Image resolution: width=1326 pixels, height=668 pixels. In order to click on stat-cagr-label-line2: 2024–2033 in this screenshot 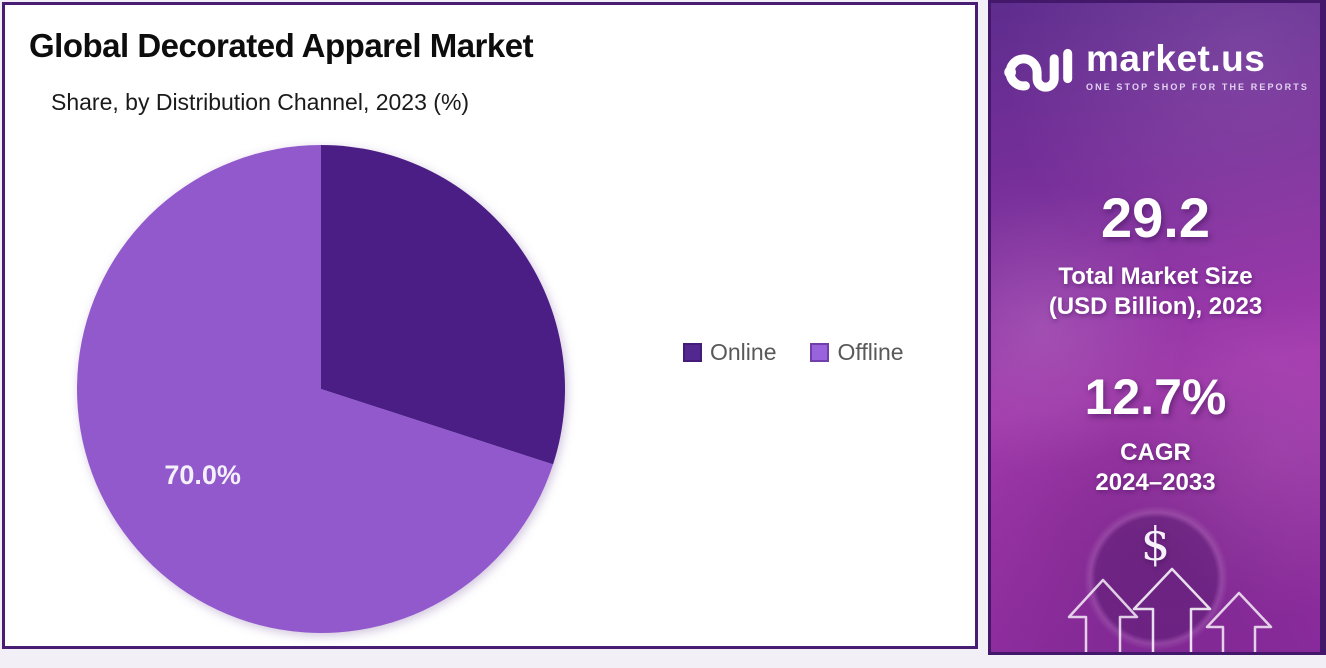, I will do `click(1155, 482)`.